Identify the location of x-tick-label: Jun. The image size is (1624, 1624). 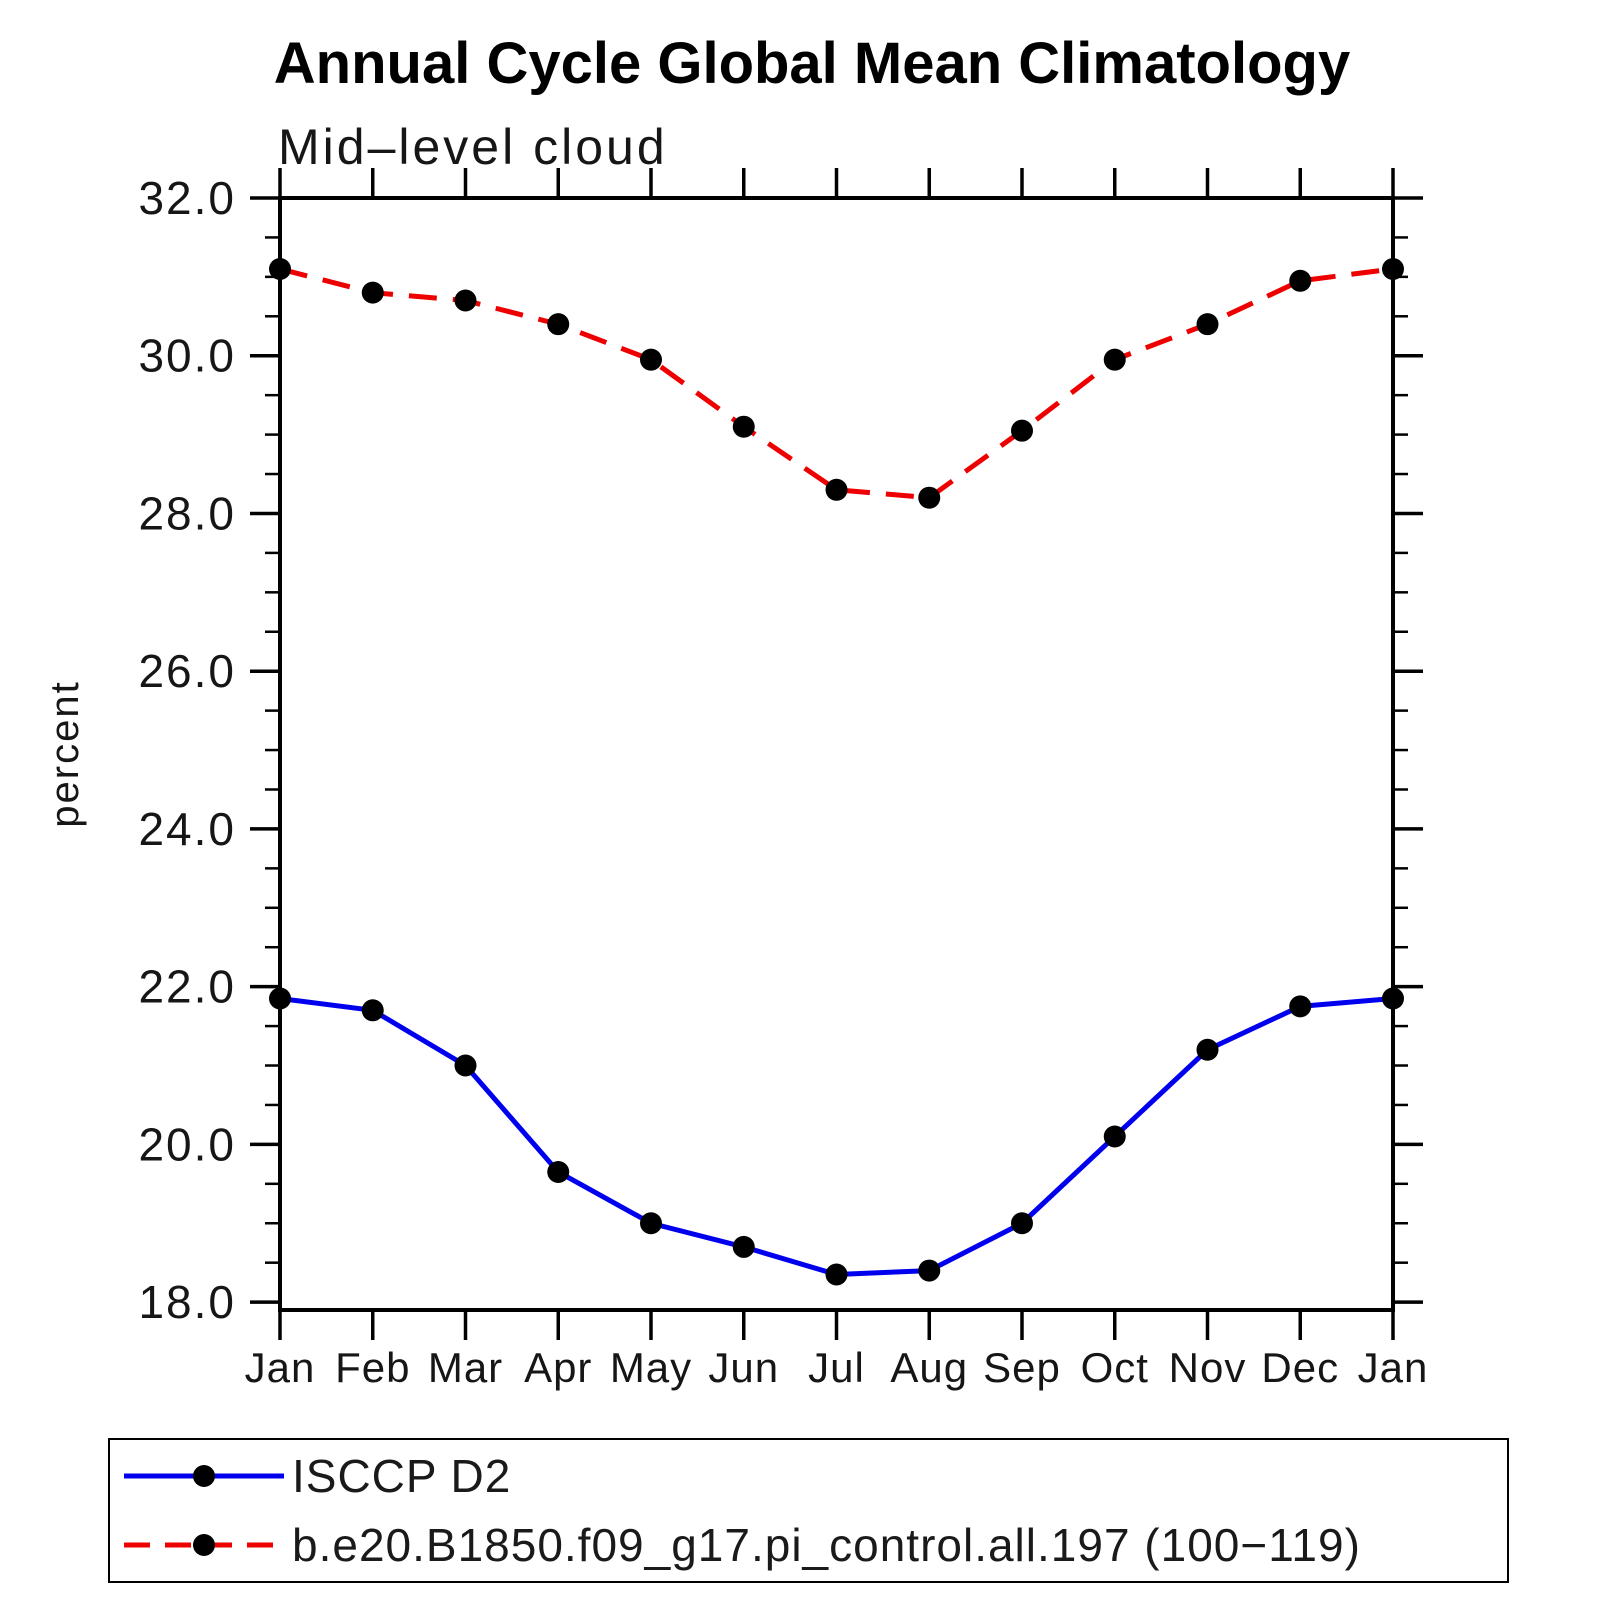
(743, 1367).